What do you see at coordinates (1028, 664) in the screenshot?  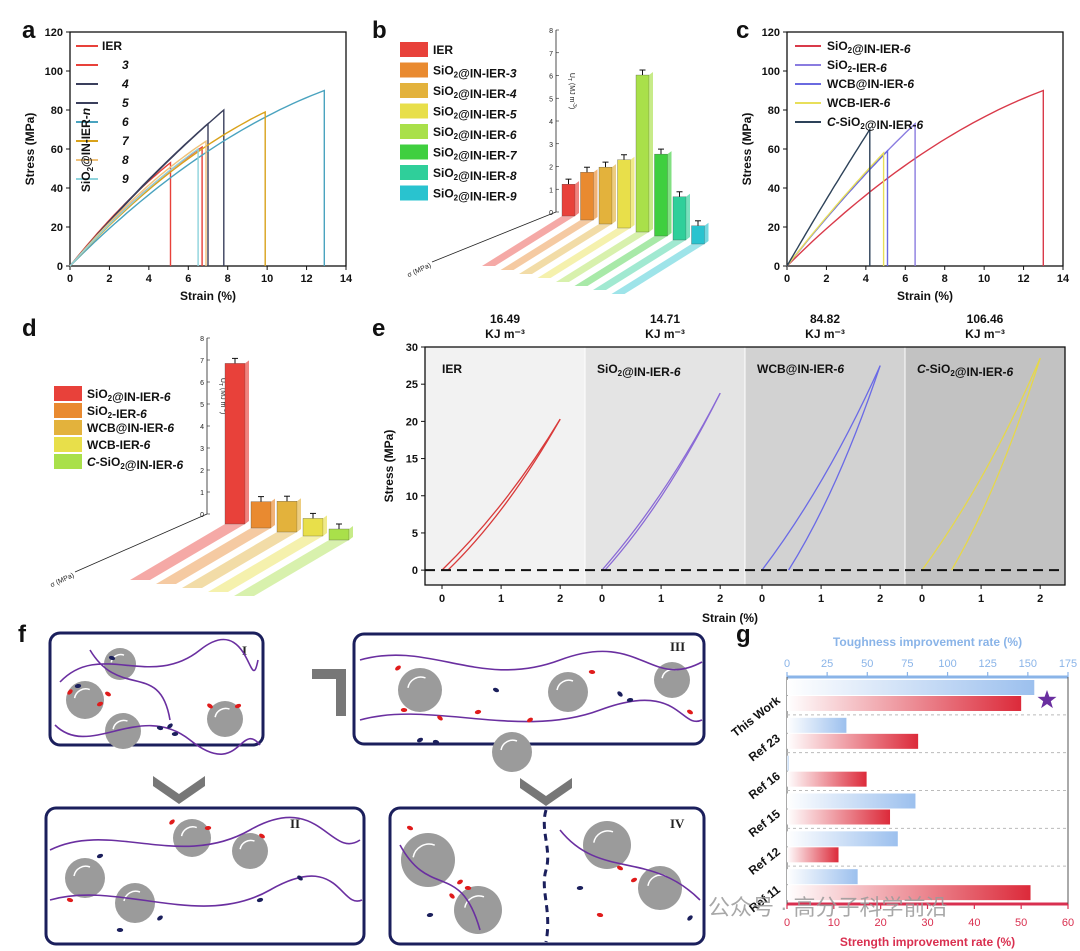 I see `top-tick-label: 150` at bounding box center [1028, 664].